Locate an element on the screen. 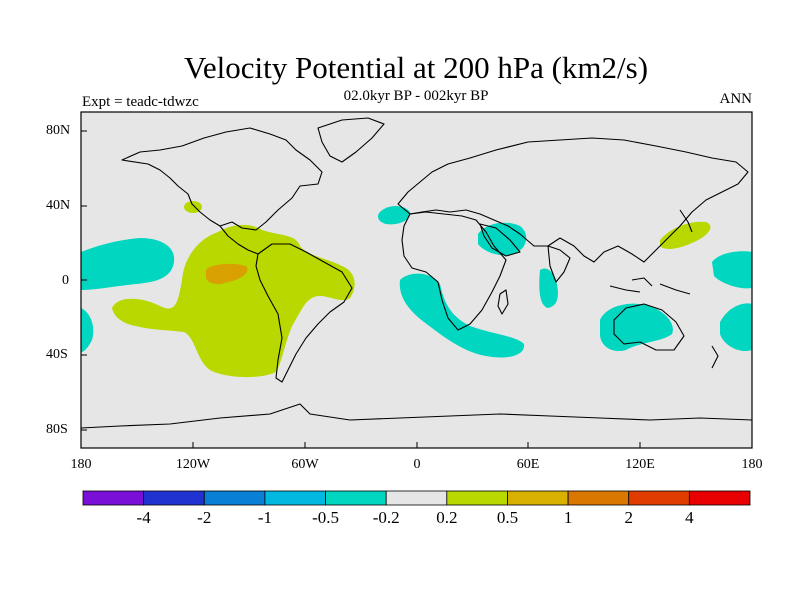  colorbar-label: -2 is located at coordinates (204, 517).